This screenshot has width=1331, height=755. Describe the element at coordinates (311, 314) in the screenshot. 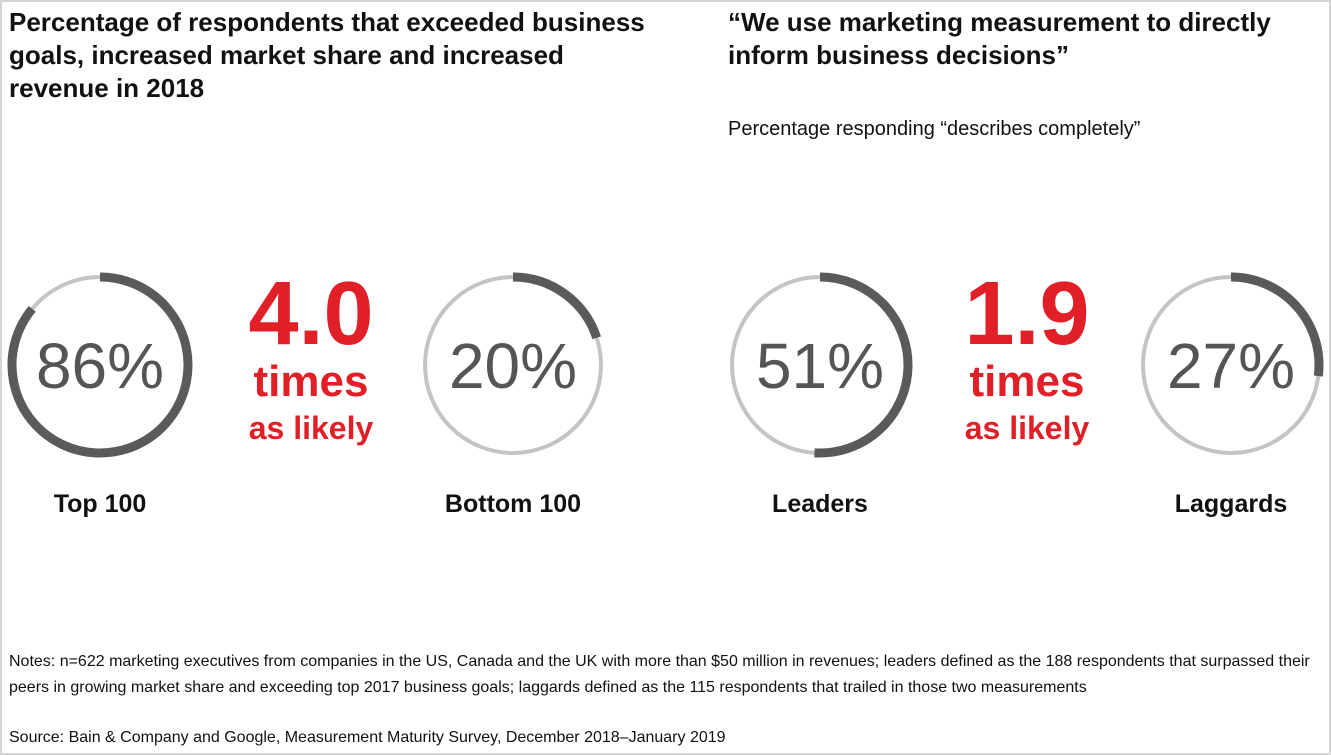

I see `left-ratio-value: 4.0` at that location.